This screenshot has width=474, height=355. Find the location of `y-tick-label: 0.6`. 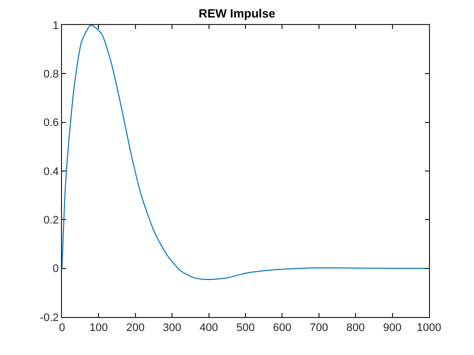

y-tick-label: 0.6 is located at coordinates (51, 123).